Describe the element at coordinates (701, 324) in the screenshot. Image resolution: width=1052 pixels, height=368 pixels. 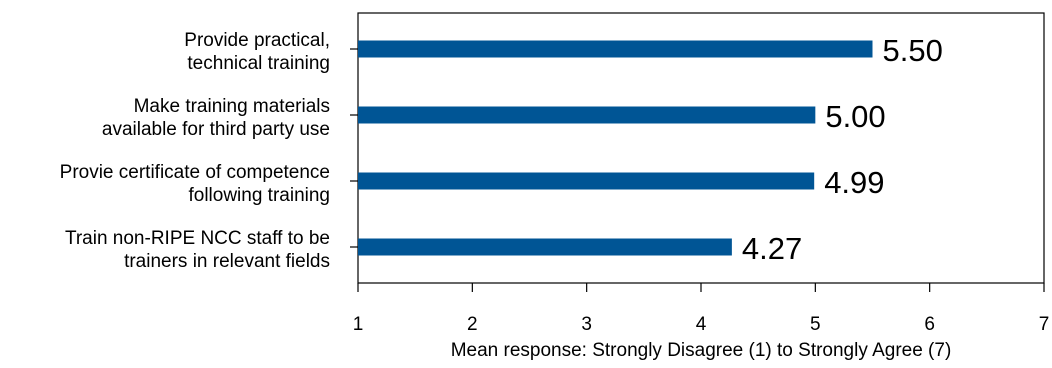
I see `x-tick-label: 4` at that location.